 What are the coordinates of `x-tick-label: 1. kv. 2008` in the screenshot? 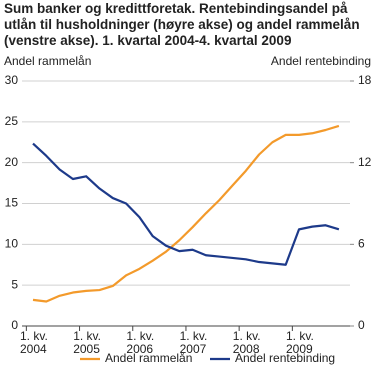 It's located at (246, 342).